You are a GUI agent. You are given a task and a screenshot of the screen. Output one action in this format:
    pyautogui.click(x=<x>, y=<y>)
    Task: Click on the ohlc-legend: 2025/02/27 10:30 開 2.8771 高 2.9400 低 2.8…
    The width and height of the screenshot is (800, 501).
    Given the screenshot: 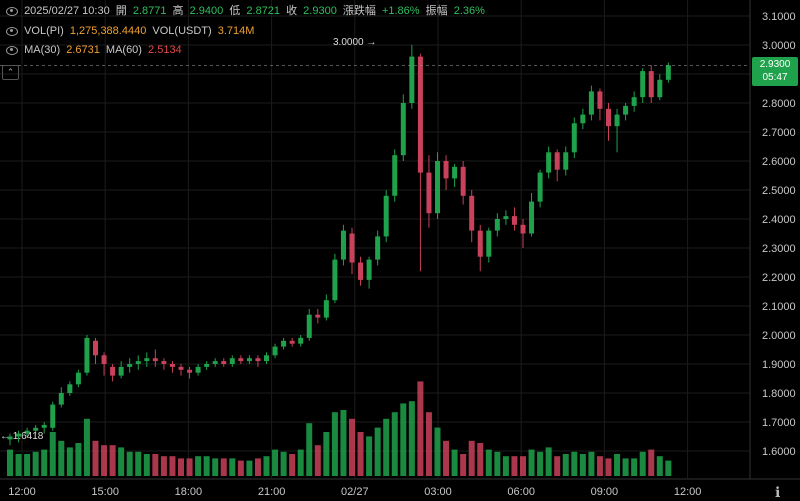 What is the action you would take?
    pyautogui.click(x=247, y=11)
    